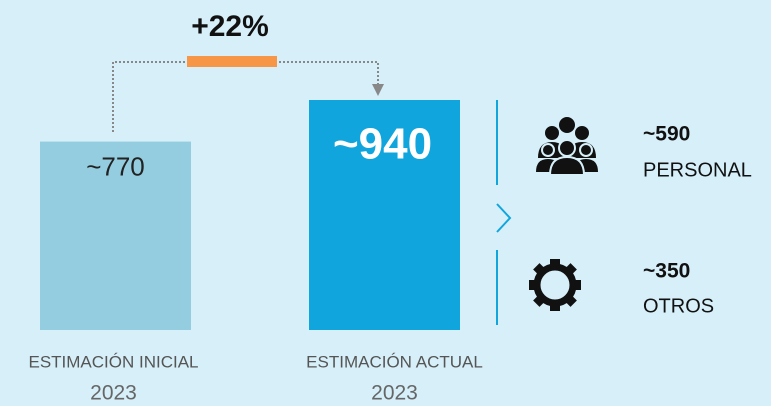 Image resolution: width=771 pixels, height=406 pixels. Describe the element at coordinates (678, 306) in the screenshot. I see `breakdown-name: OTROS` at that location.